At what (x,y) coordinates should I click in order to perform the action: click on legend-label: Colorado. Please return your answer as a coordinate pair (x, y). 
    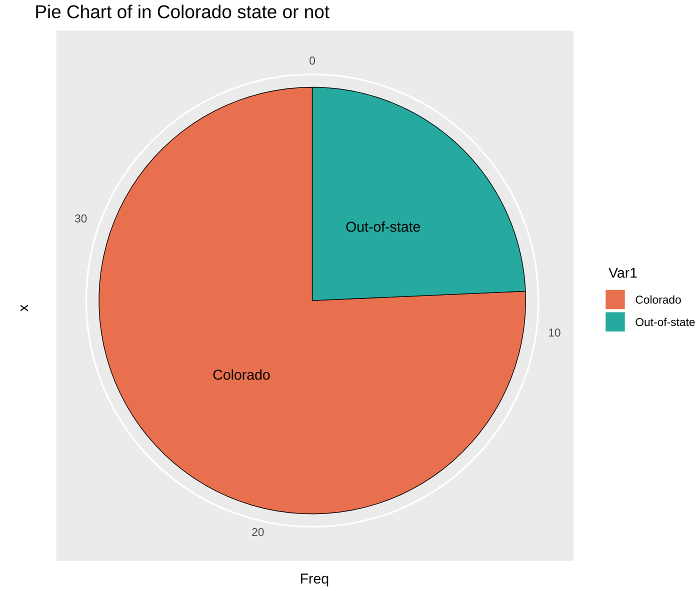
    Looking at the image, I should click on (658, 299).